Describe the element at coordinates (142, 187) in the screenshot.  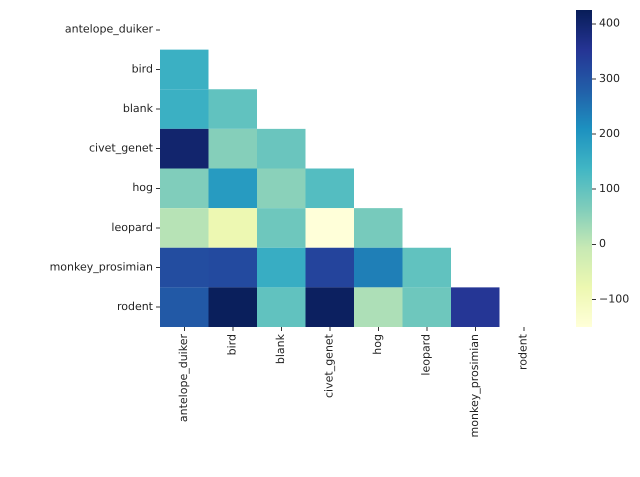
I see `y-tick-label: hog` at that location.